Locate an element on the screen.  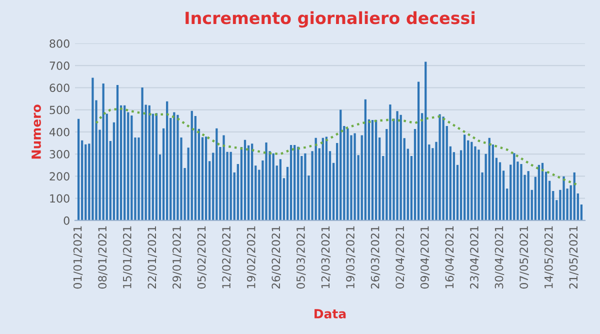
x-tick-label: 22/01/2021 is located at coordinates (153, 257).